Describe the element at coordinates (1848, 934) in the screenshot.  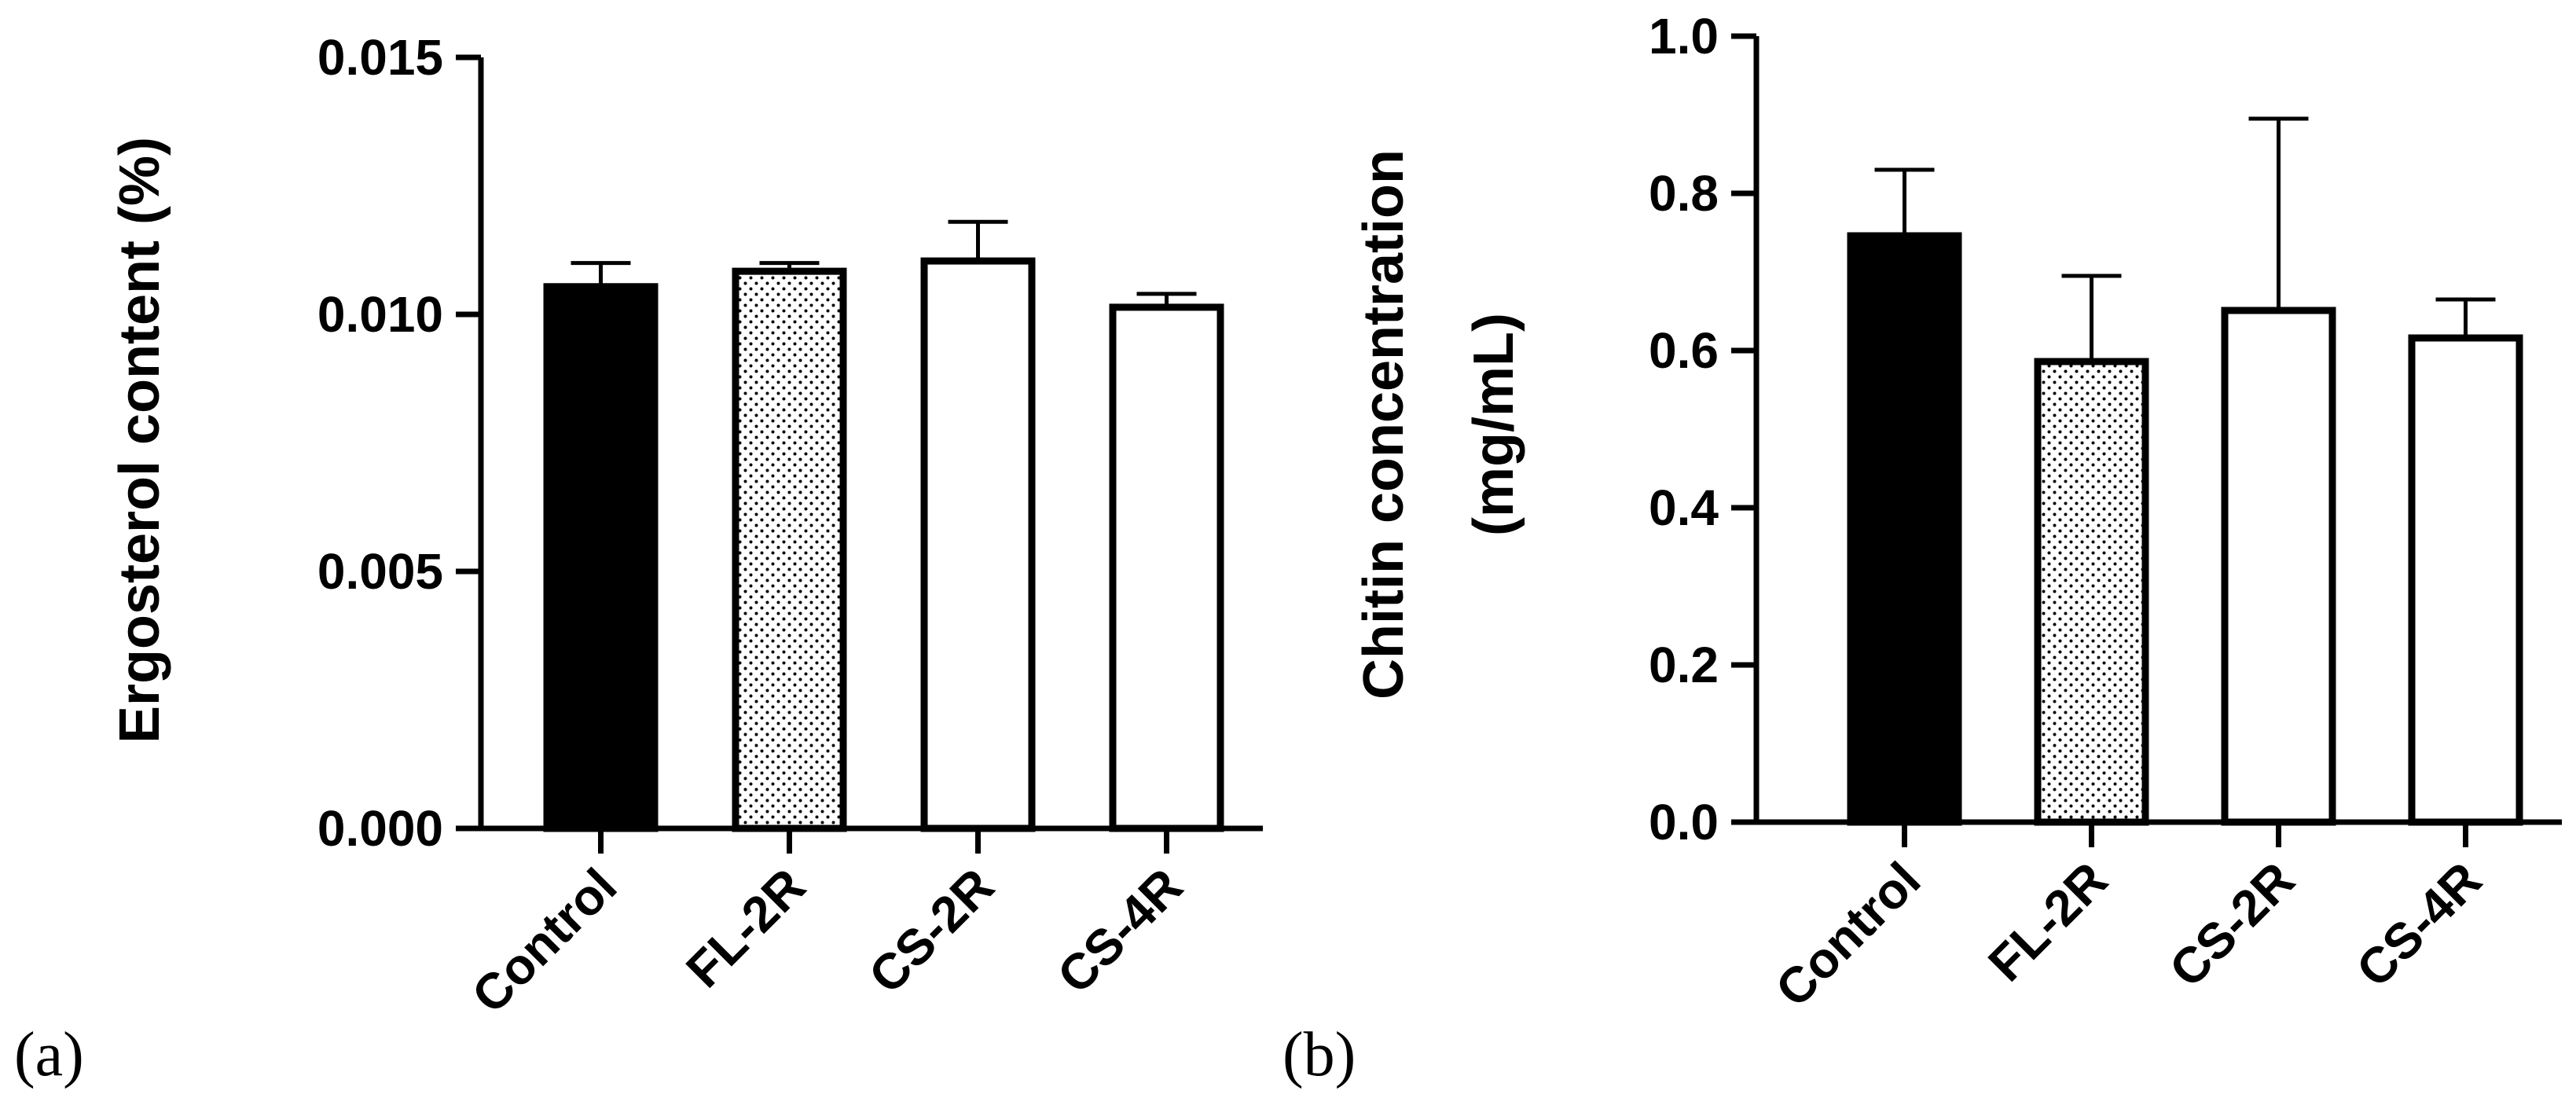
I see `chitin-category-label: Control` at that location.